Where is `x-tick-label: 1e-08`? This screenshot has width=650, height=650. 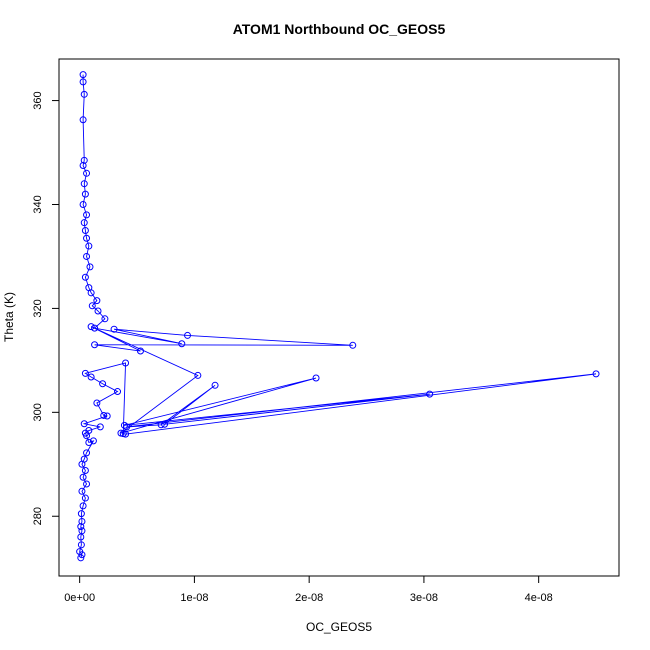
x-tick-label: 1e-08 is located at coordinates (194, 598).